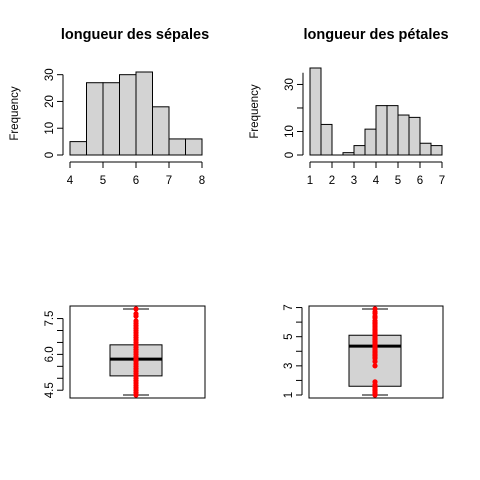 Image resolution: width=480 pixels, height=480 pixels. Describe the element at coordinates (289, 336) in the screenshot. I see `y-tick-label: 5` at that location.